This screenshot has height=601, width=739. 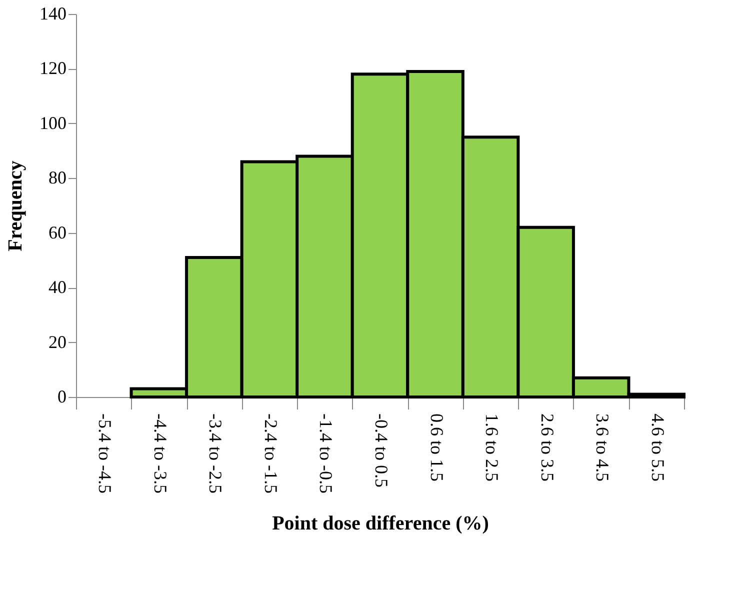 What do you see at coordinates (602, 448) in the screenshot?
I see `x-tick-label: 3.6 to 4.5` at bounding box center [602, 448].